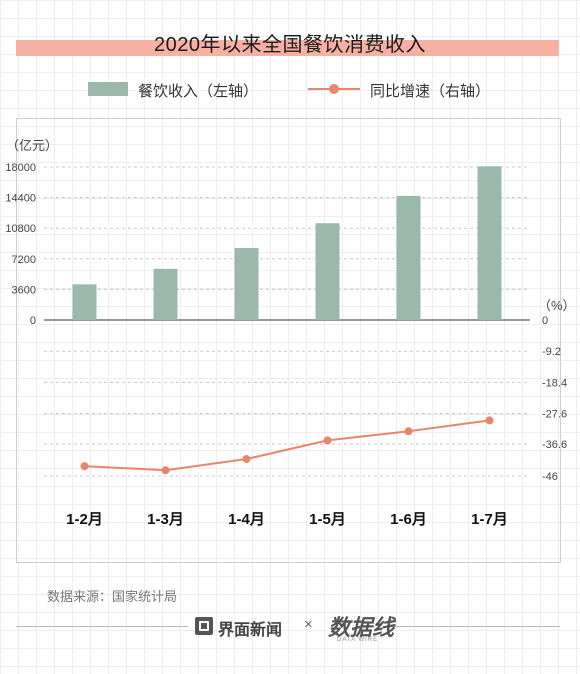 The height and width of the screenshot is (674, 580). Describe the element at coordinates (361, 628) in the screenshot. I see `datawire-logo: 数据线` at that location.